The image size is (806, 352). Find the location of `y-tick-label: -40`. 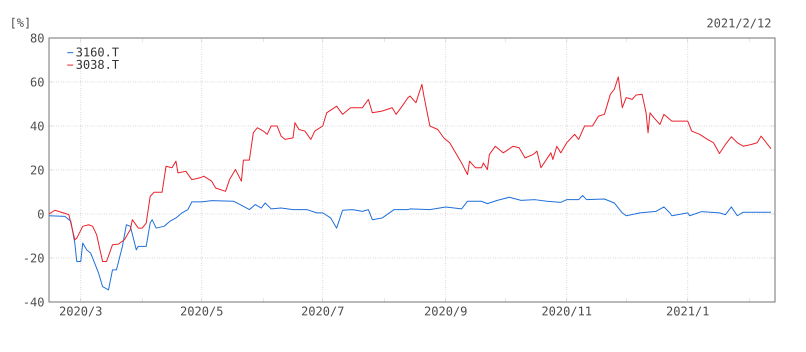

y-tick-label: -40 is located at coordinates (34, 302).